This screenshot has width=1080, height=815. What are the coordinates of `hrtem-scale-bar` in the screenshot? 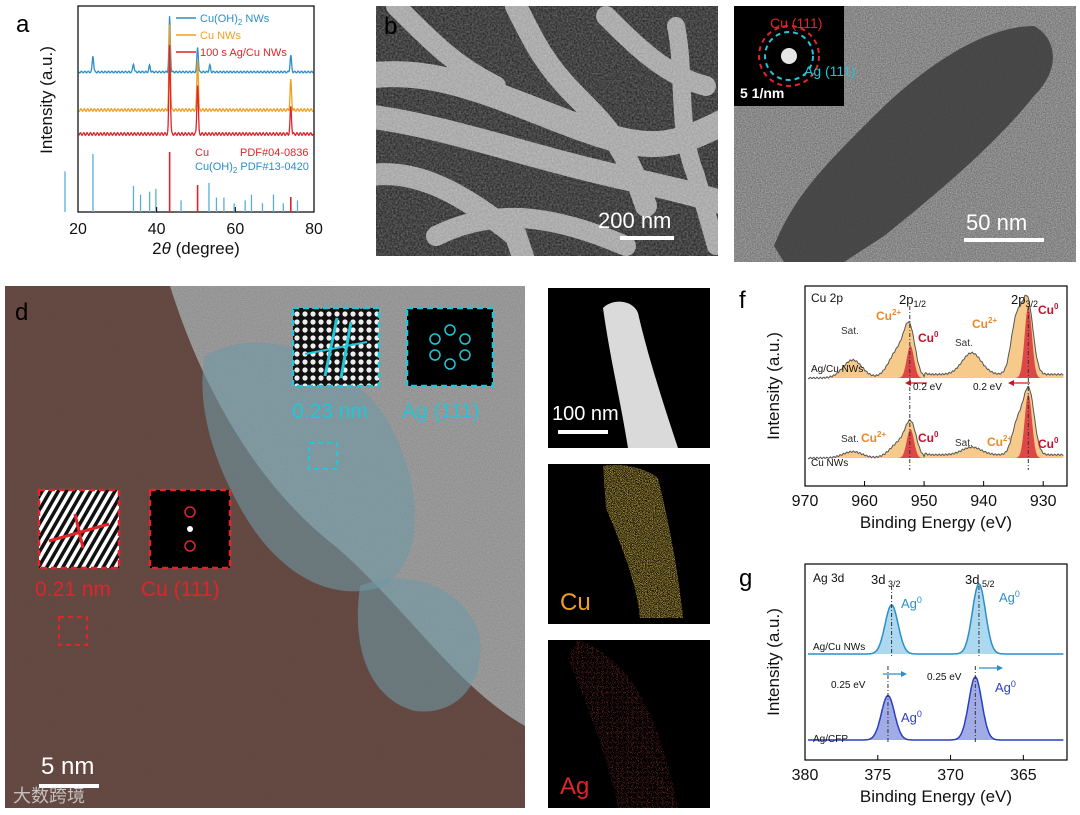 It's located at (69, 786).